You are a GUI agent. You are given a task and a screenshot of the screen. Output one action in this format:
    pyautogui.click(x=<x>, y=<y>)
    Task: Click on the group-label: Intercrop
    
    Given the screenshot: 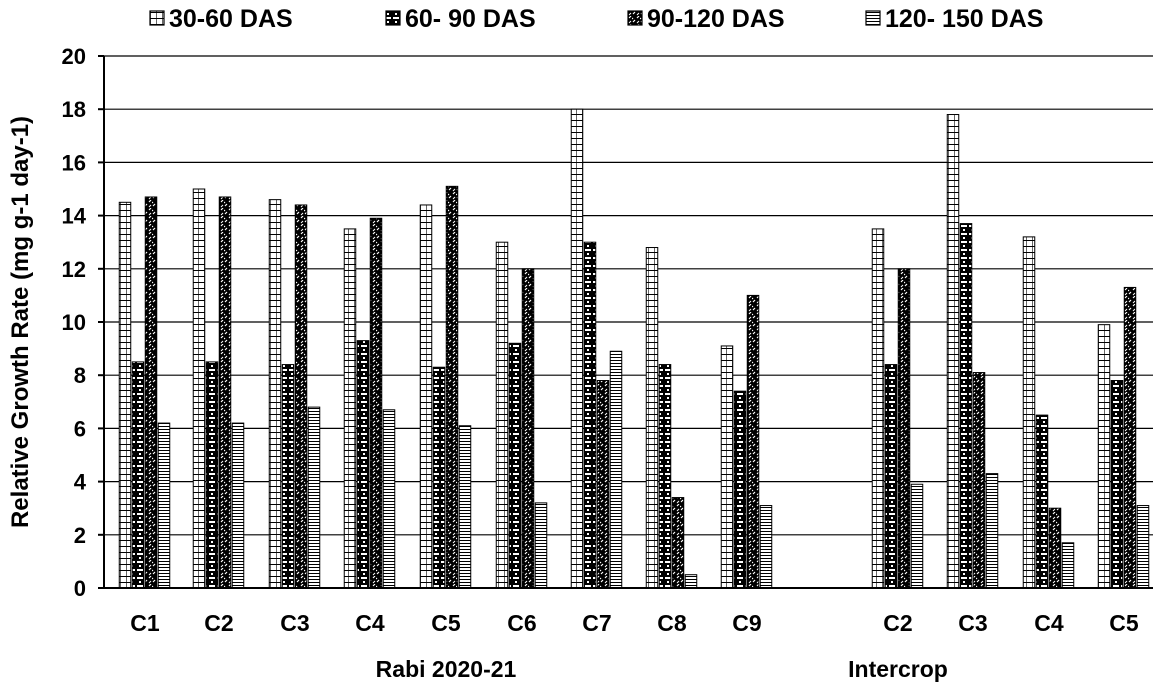 What is the action you would take?
    pyautogui.click(x=898, y=669)
    